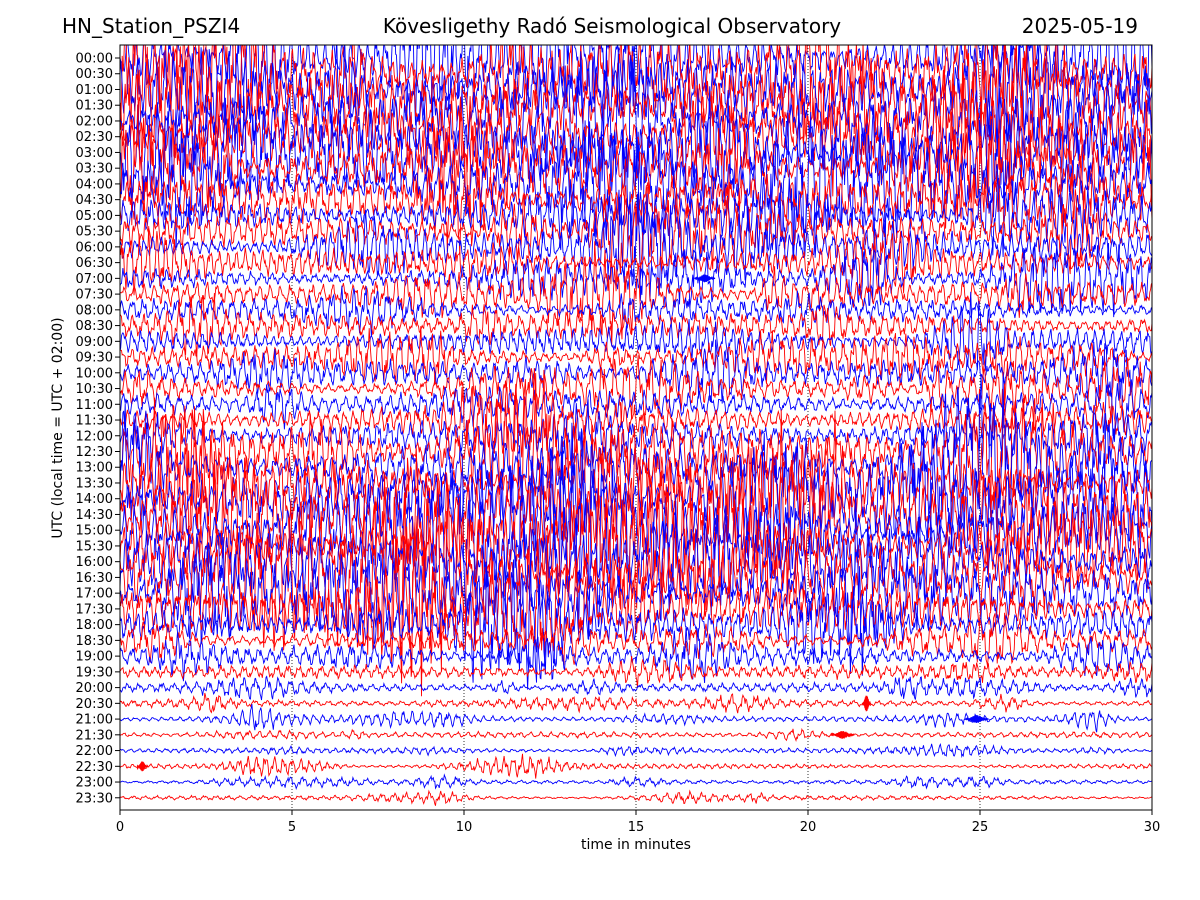 The width and height of the screenshot is (1200, 900). What do you see at coordinates (94, 657) in the screenshot?
I see `y-tick-label: 19:00` at bounding box center [94, 657].